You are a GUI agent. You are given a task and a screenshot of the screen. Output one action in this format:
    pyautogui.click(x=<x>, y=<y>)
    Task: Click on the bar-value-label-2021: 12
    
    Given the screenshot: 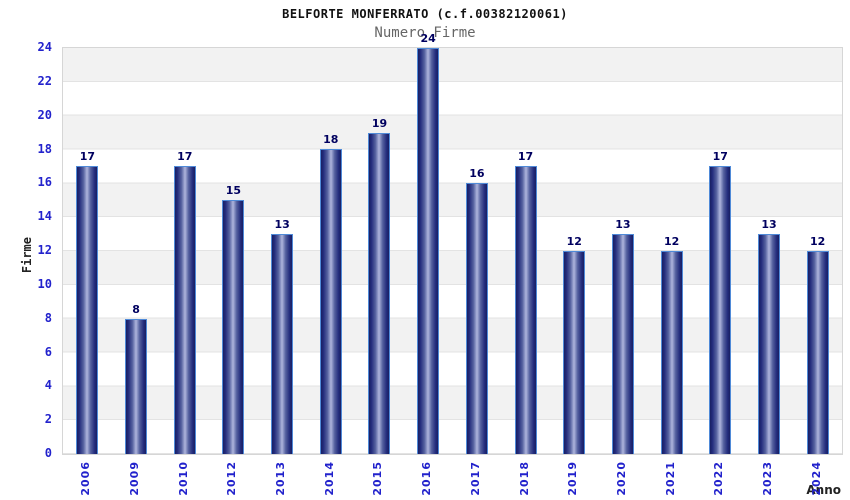 What is the action you would take?
    pyautogui.click(x=671, y=241)
    